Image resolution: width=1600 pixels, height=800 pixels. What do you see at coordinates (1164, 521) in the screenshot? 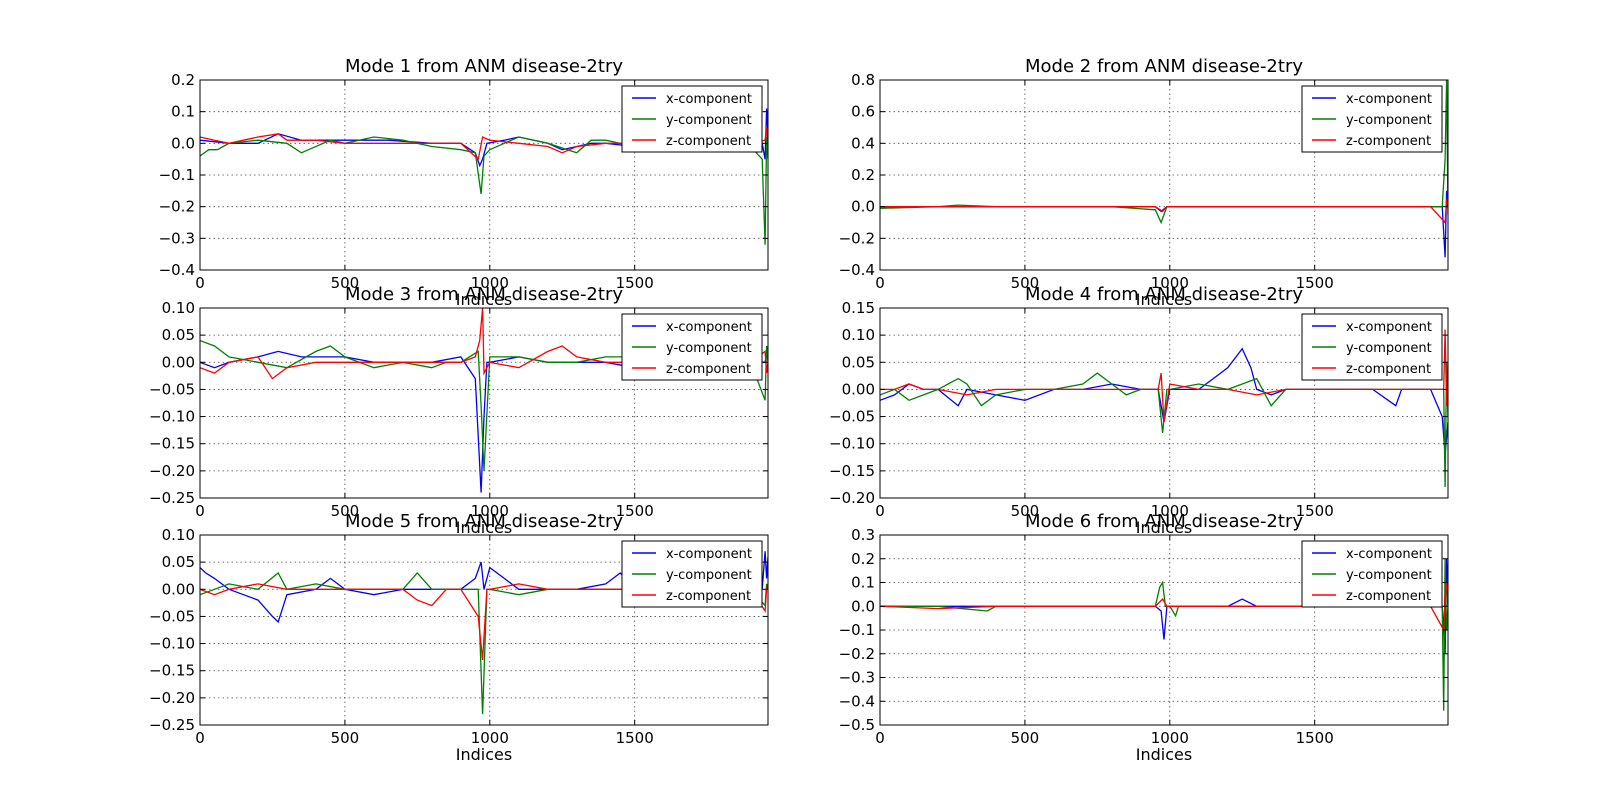
I see `subplot-title: Mode 6 from ANM disease-2try` at bounding box center [1164, 521].